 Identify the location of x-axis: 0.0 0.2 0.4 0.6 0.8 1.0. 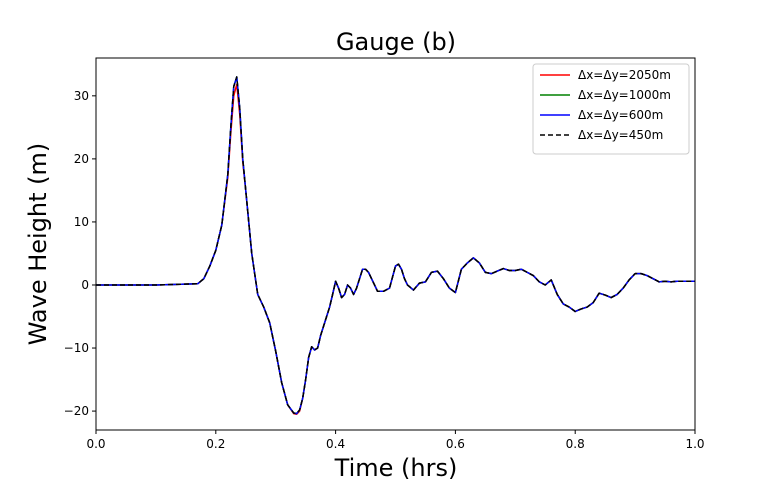
(395, 440).